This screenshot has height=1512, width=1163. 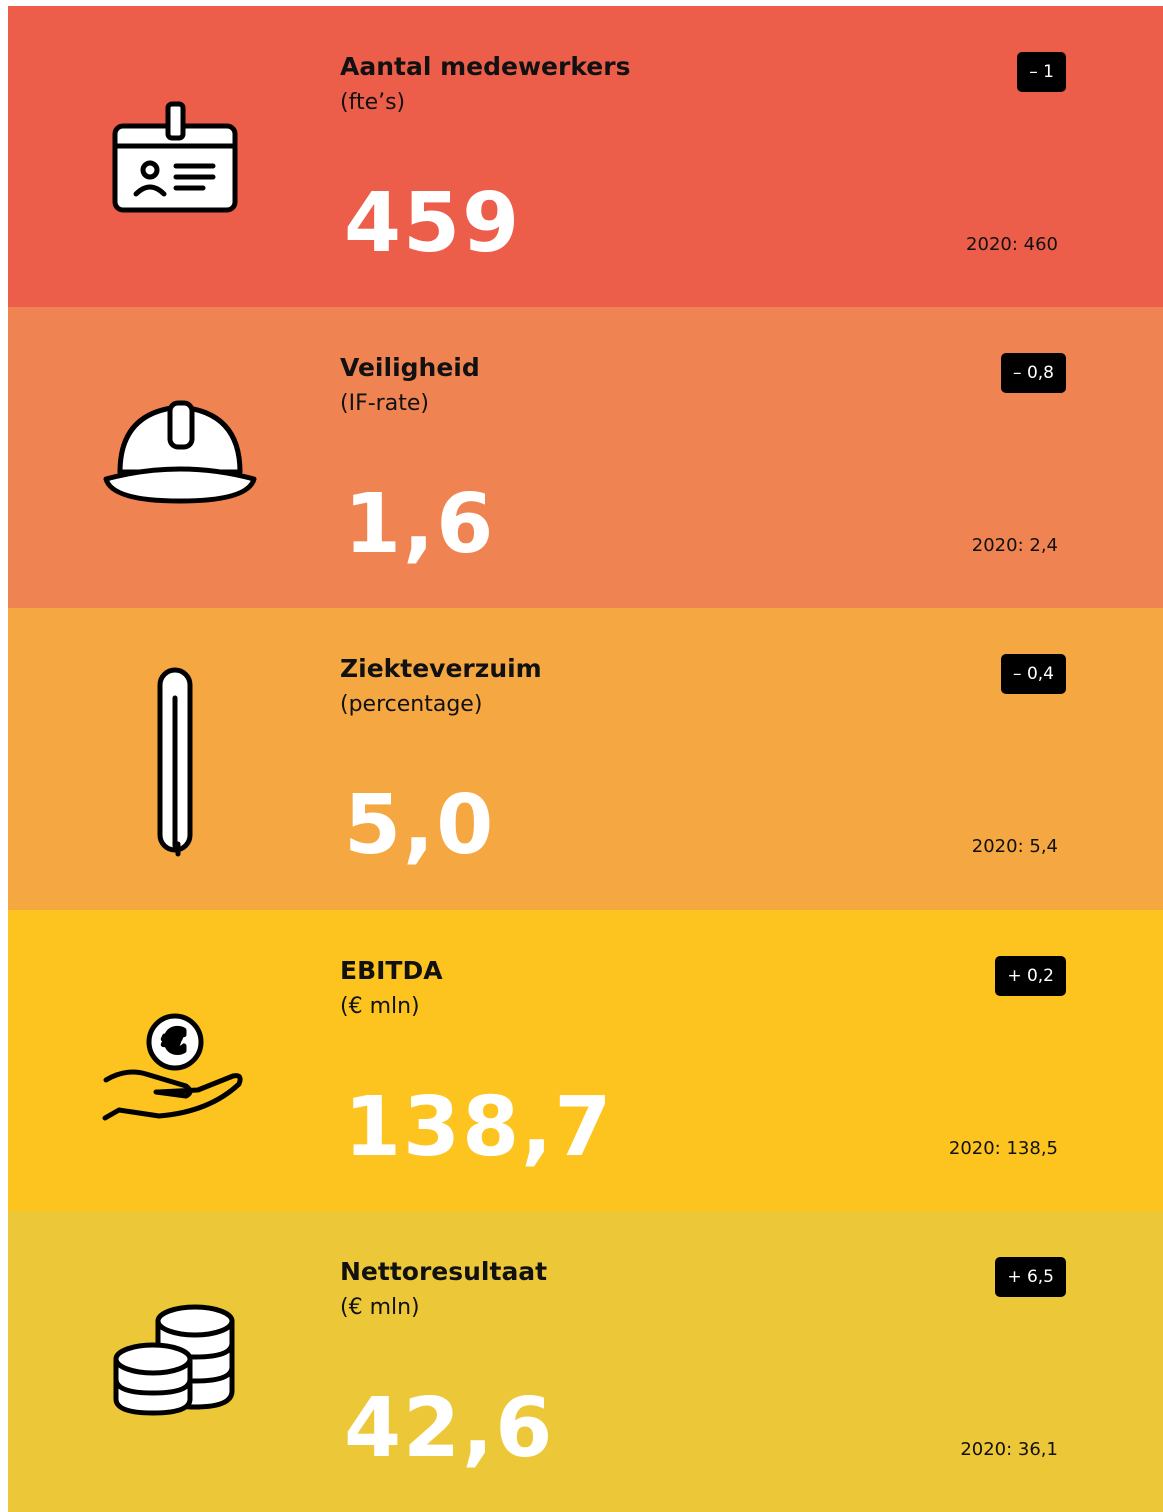 I want to click on badge-icon, so click(x=175, y=157).